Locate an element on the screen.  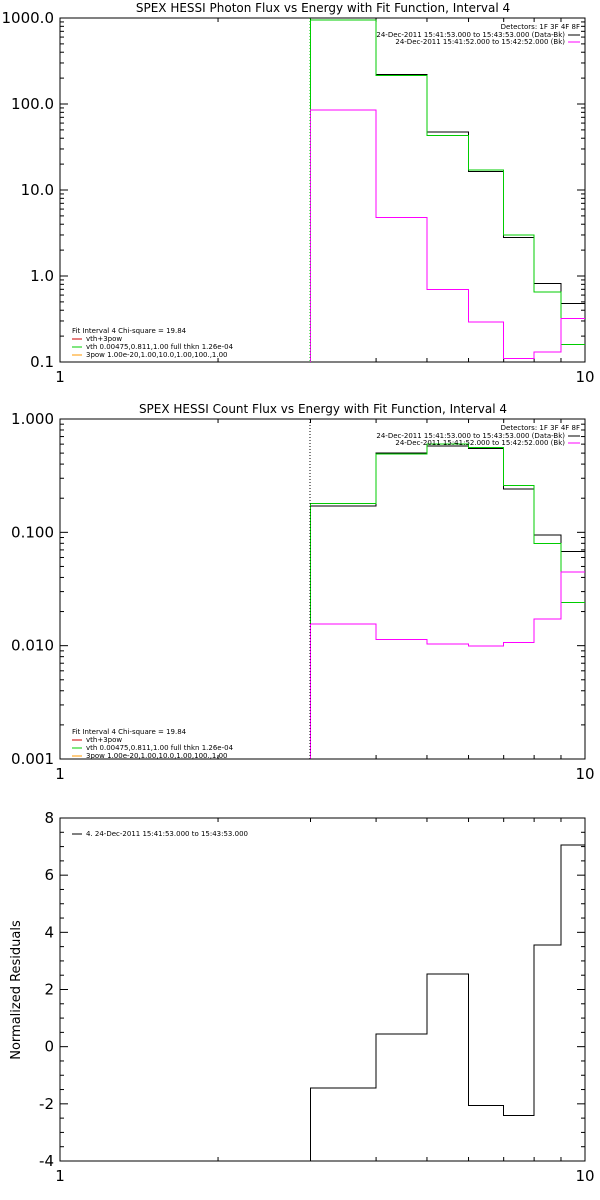
y-tick-label: 2 is located at coordinates (49, 990).